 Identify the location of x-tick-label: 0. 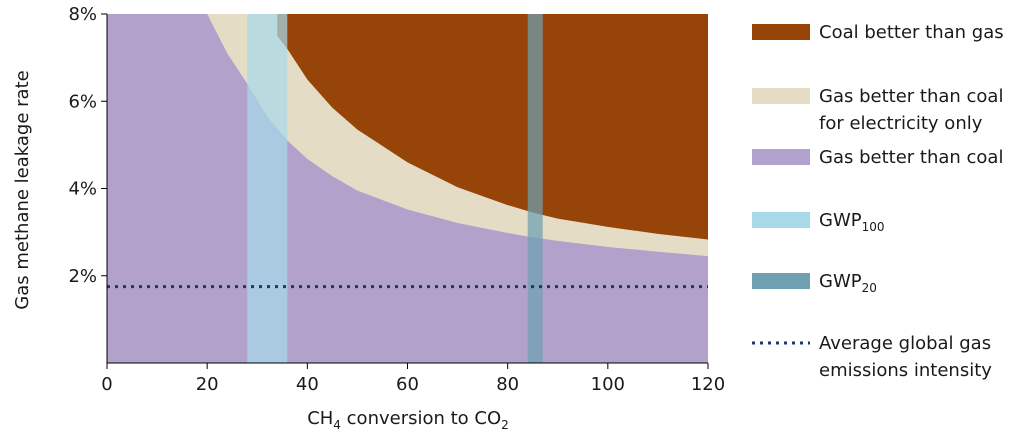
(106, 384).